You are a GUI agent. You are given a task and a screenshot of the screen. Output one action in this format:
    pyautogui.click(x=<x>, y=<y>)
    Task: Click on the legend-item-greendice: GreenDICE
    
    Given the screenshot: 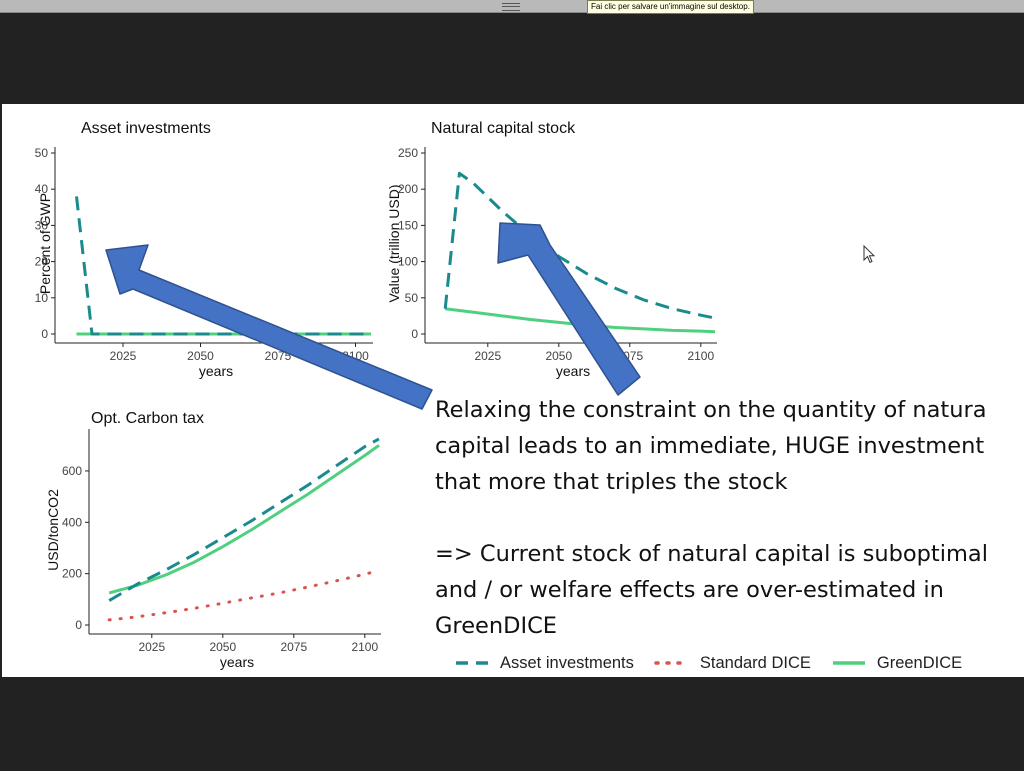 What is the action you would take?
    pyautogui.click(x=896, y=663)
    